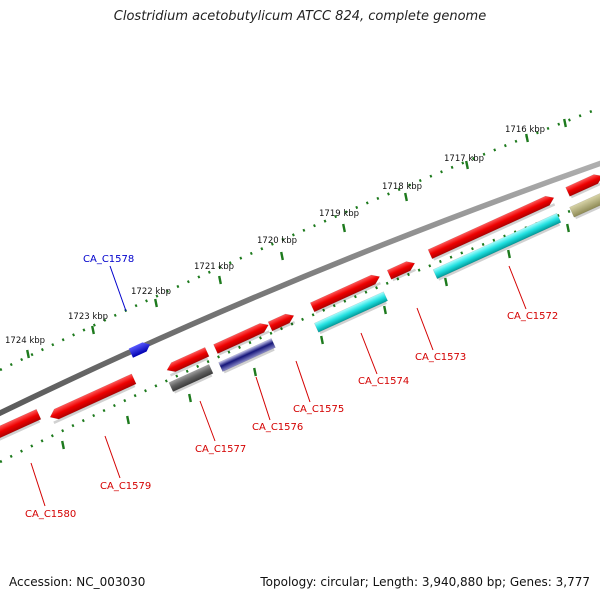  Describe the element at coordinates (464, 159) in the screenshot. I see `scale-label-1717: 1717 kbp` at that location.